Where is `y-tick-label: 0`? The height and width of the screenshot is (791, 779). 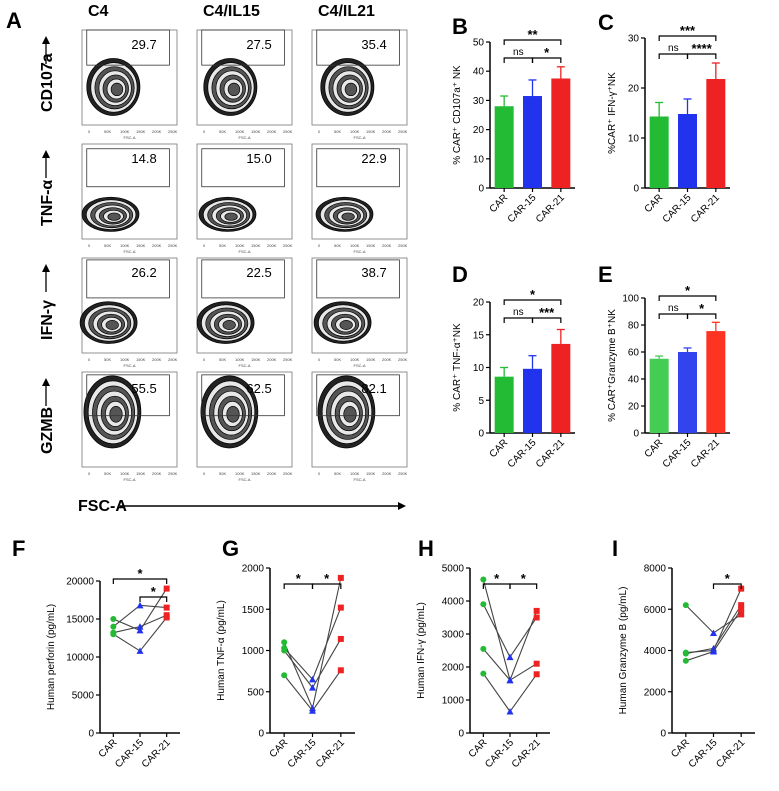 y-tick-label: 0 is located at coordinates (636, 434).